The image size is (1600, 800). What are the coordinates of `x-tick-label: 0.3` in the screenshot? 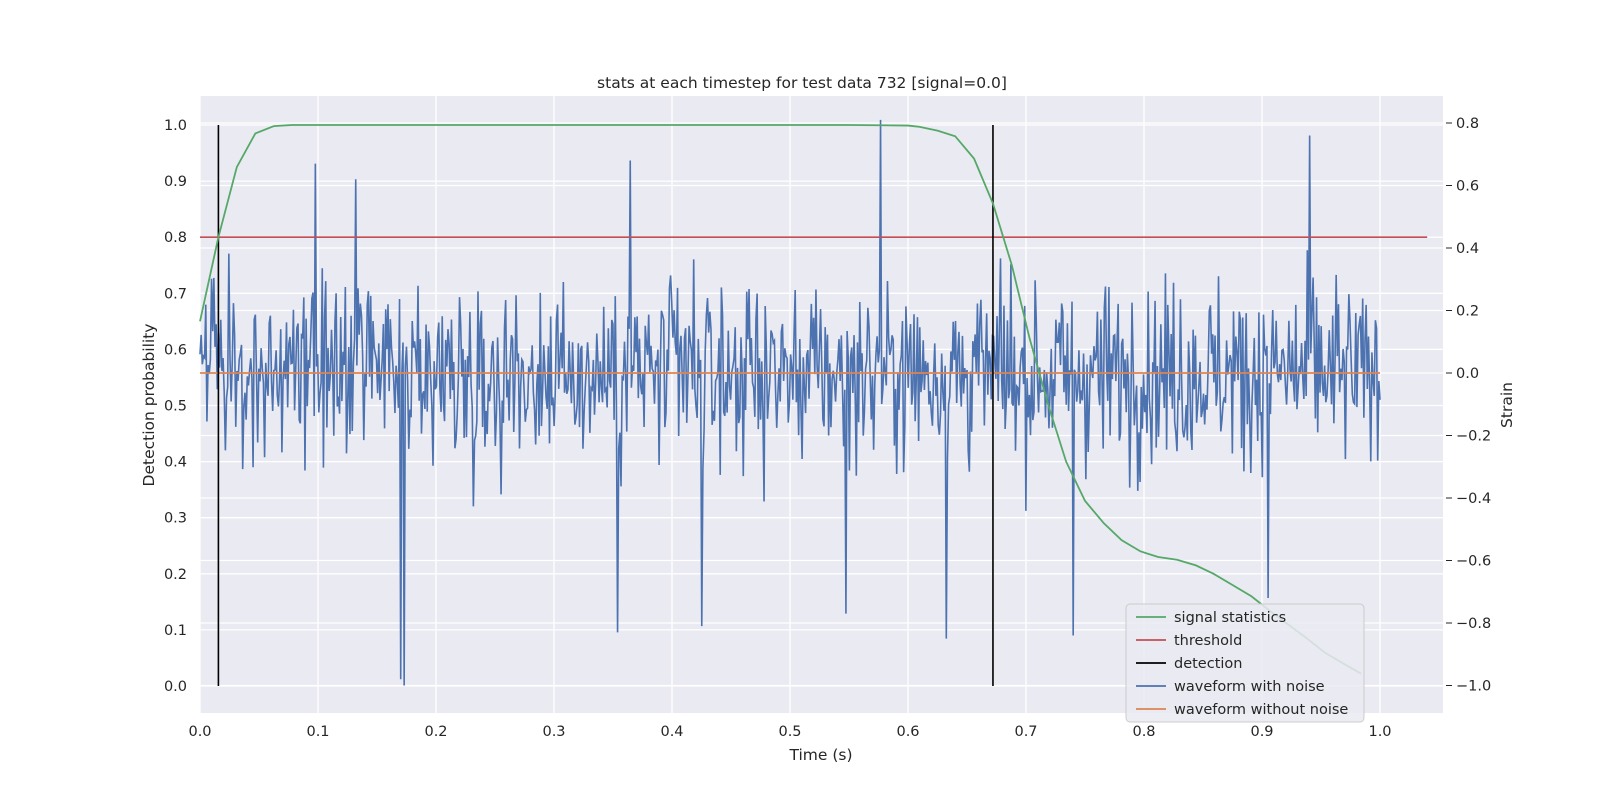 It's located at (553, 732).